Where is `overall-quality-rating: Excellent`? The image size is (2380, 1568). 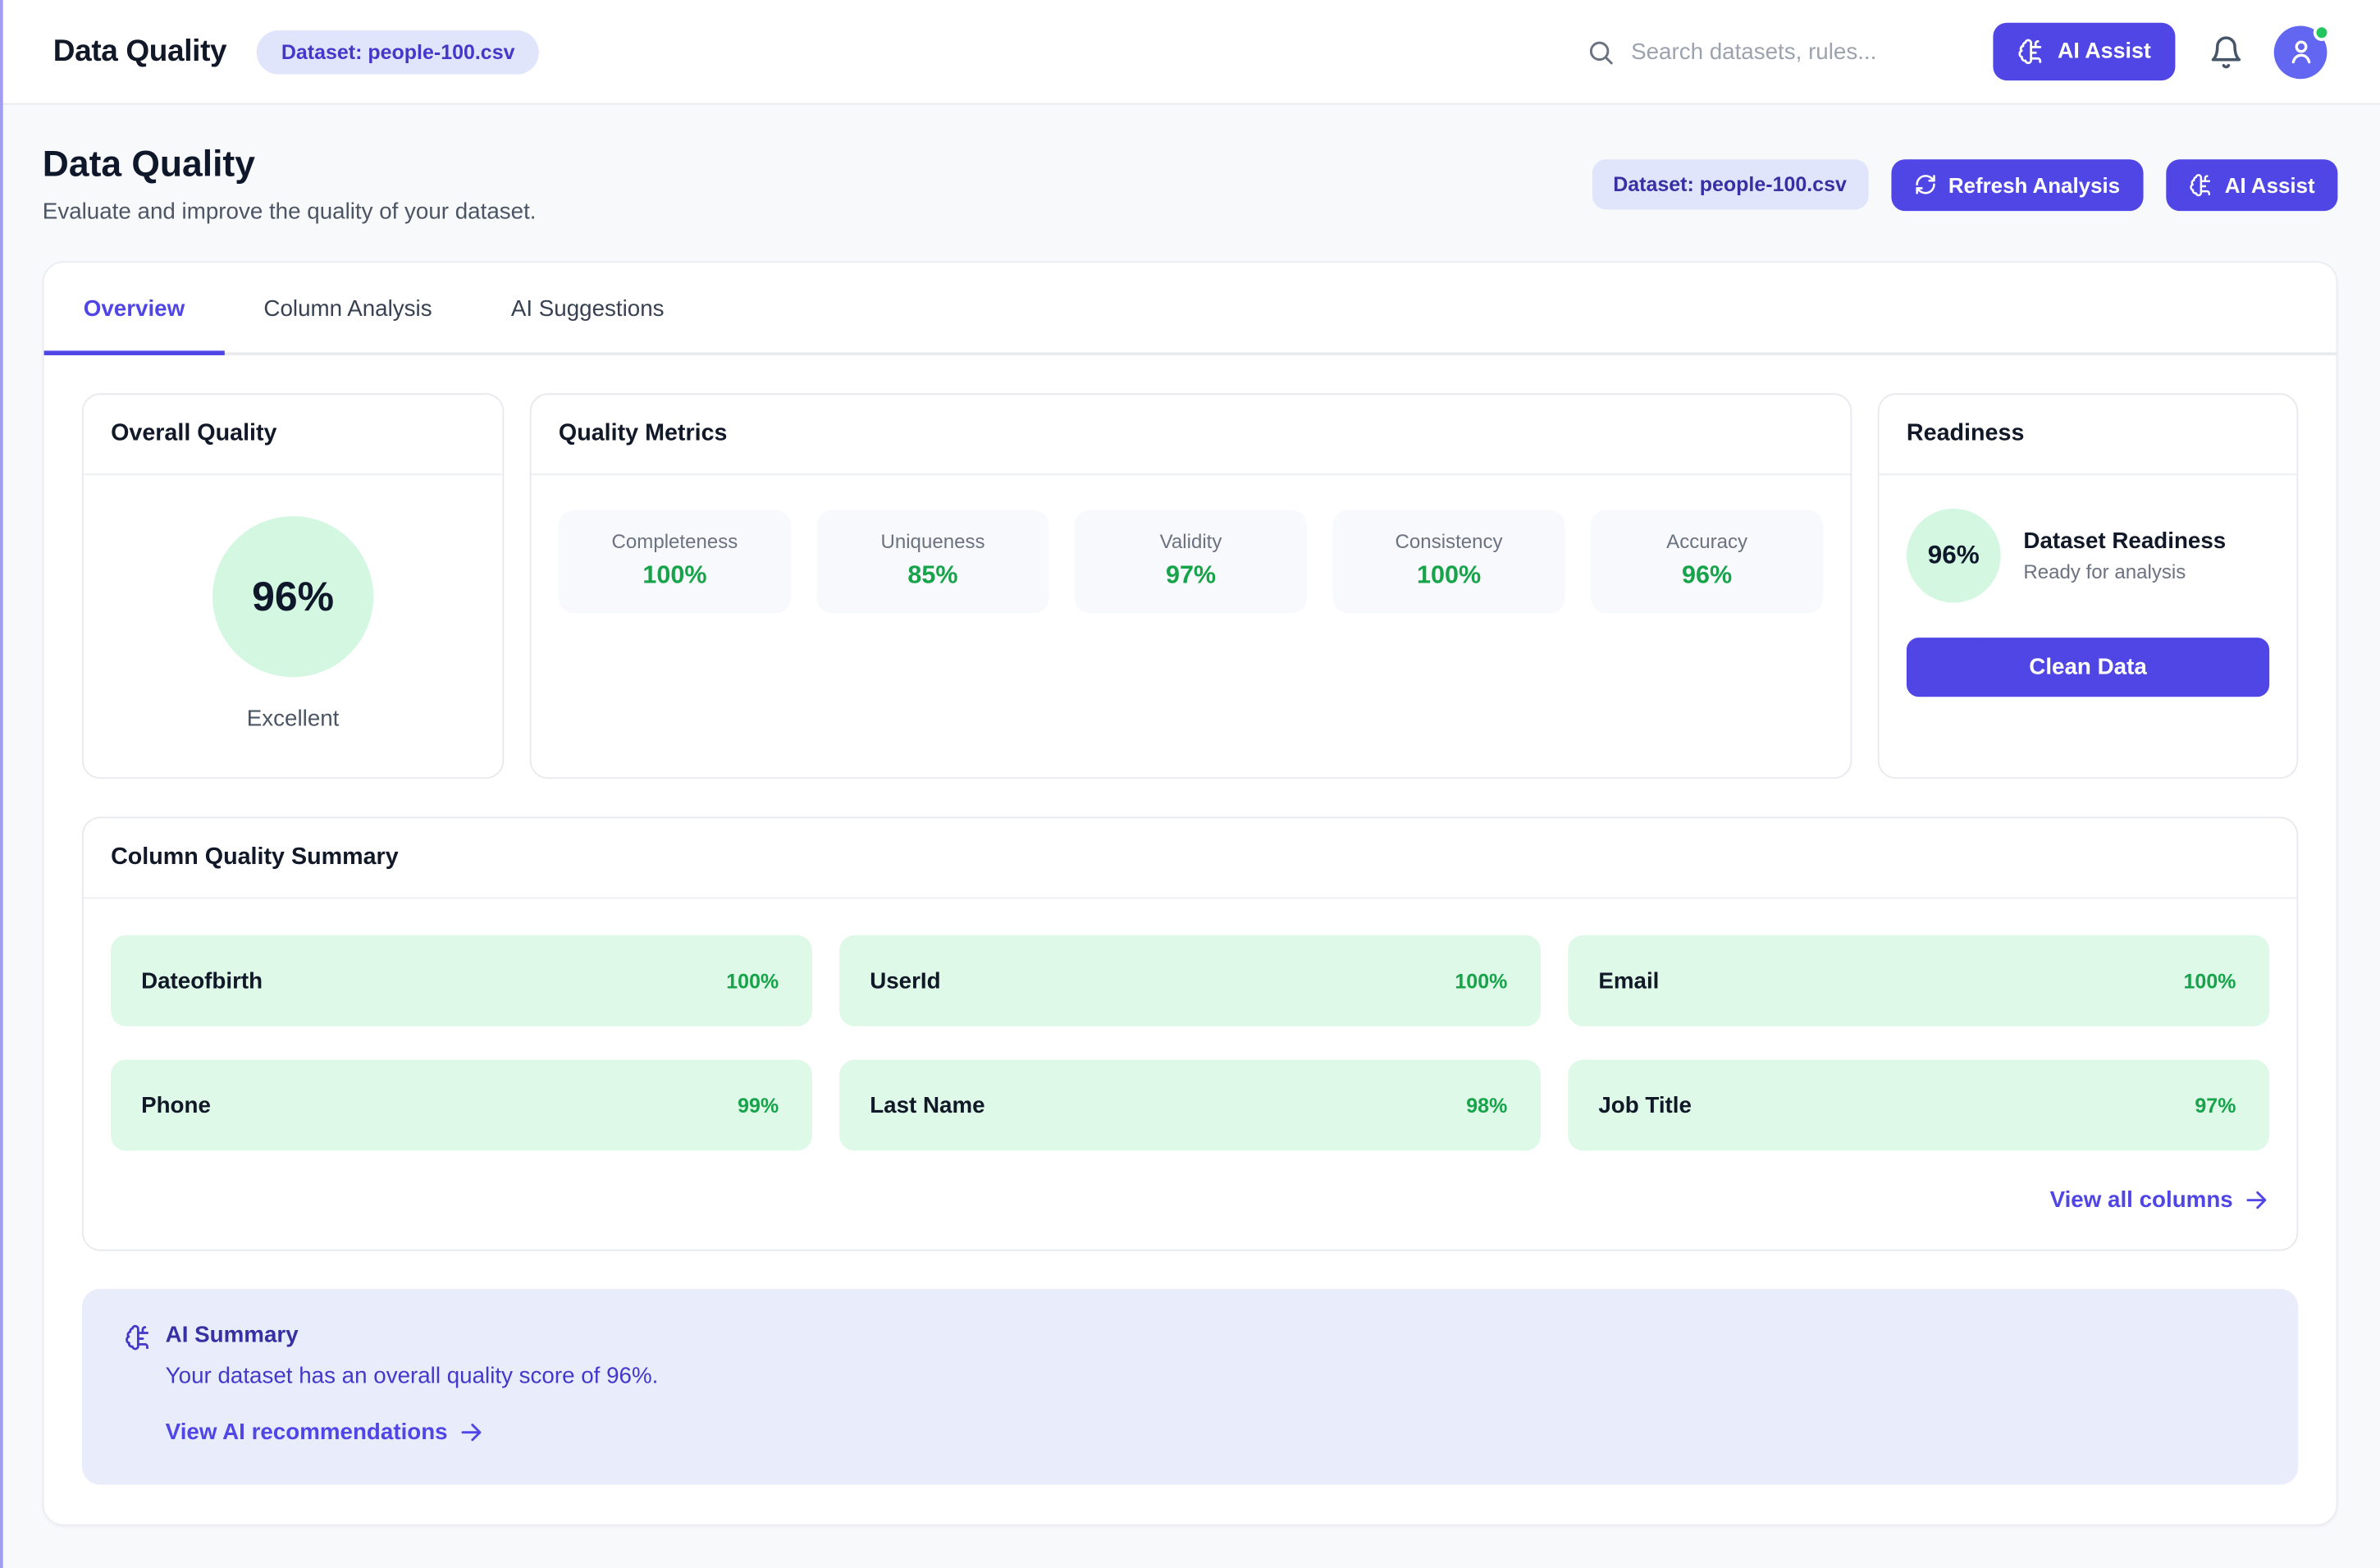
overall-quality-rating: Excellent is located at coordinates (293, 719).